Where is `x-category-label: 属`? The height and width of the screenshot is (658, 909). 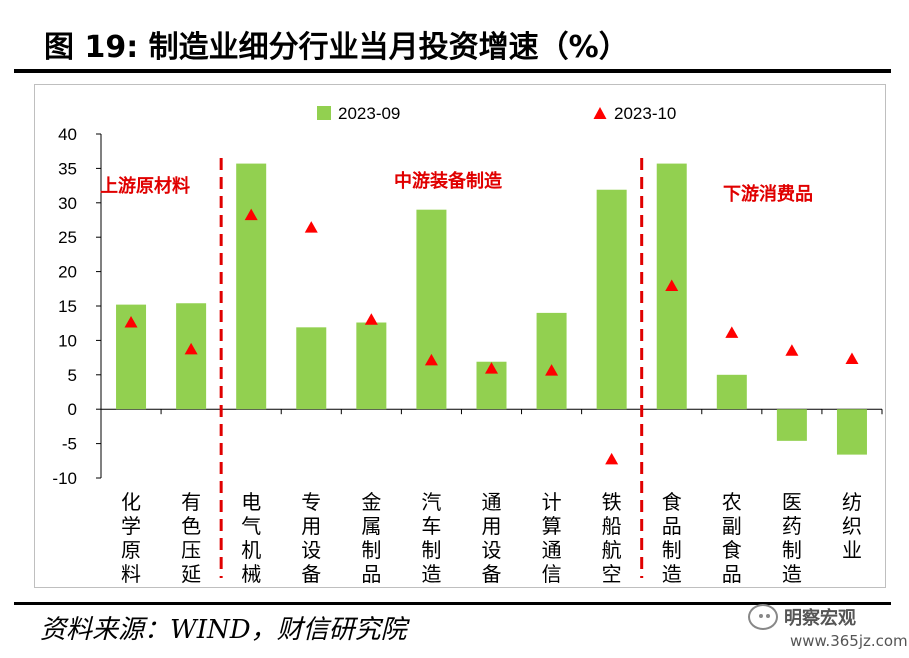 x-category-label: 属 is located at coordinates (371, 526).